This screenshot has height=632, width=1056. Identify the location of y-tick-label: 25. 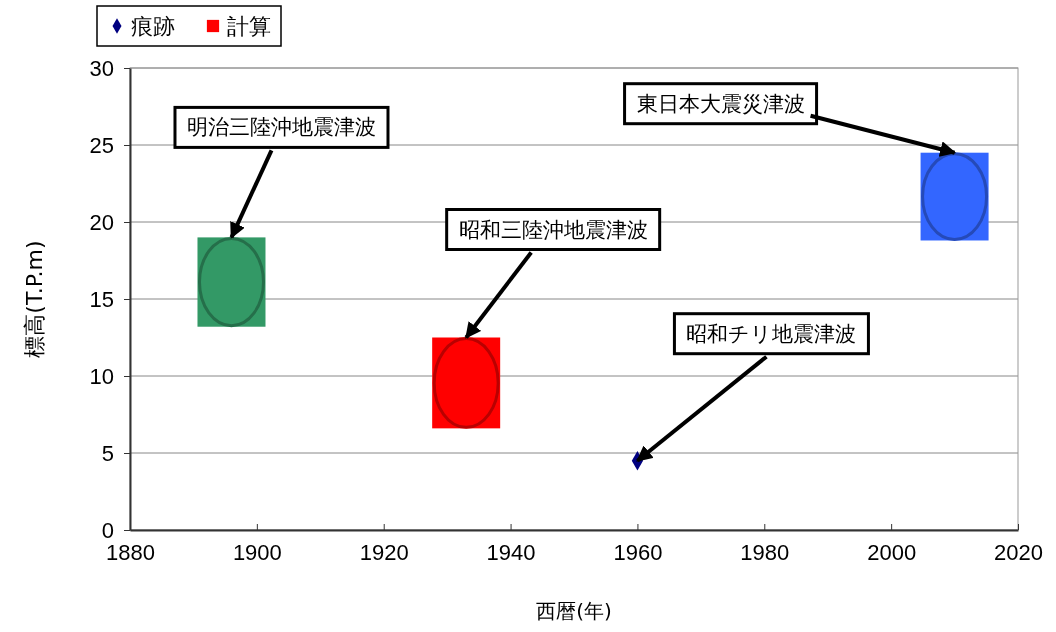
(101, 145).